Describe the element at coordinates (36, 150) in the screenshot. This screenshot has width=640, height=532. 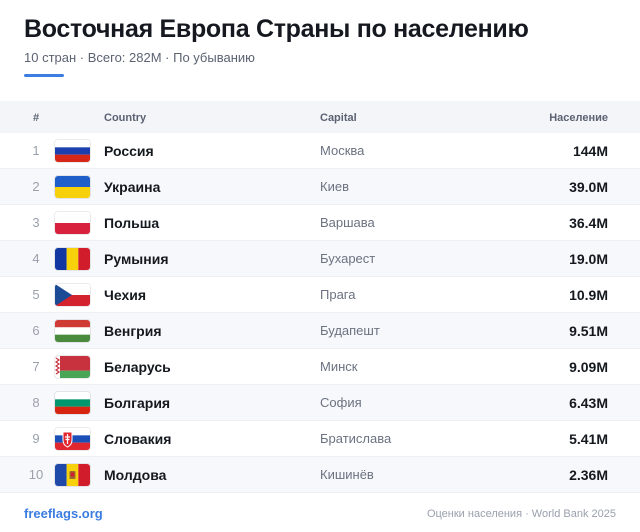
I see `row-rank: 1` at that location.